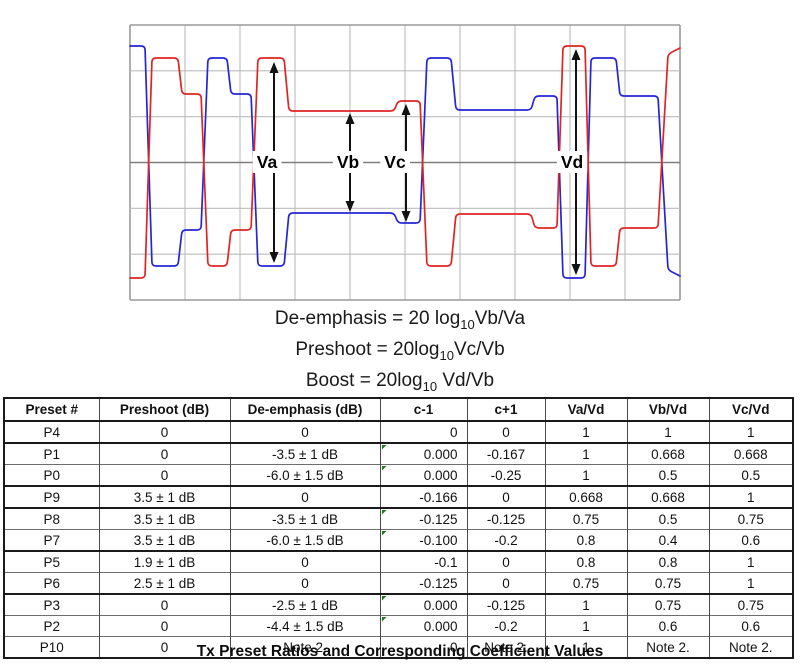 This screenshot has width=800, height=670. Describe the element at coordinates (506, 475) in the screenshot. I see `table-cell: -0.25` at that location.